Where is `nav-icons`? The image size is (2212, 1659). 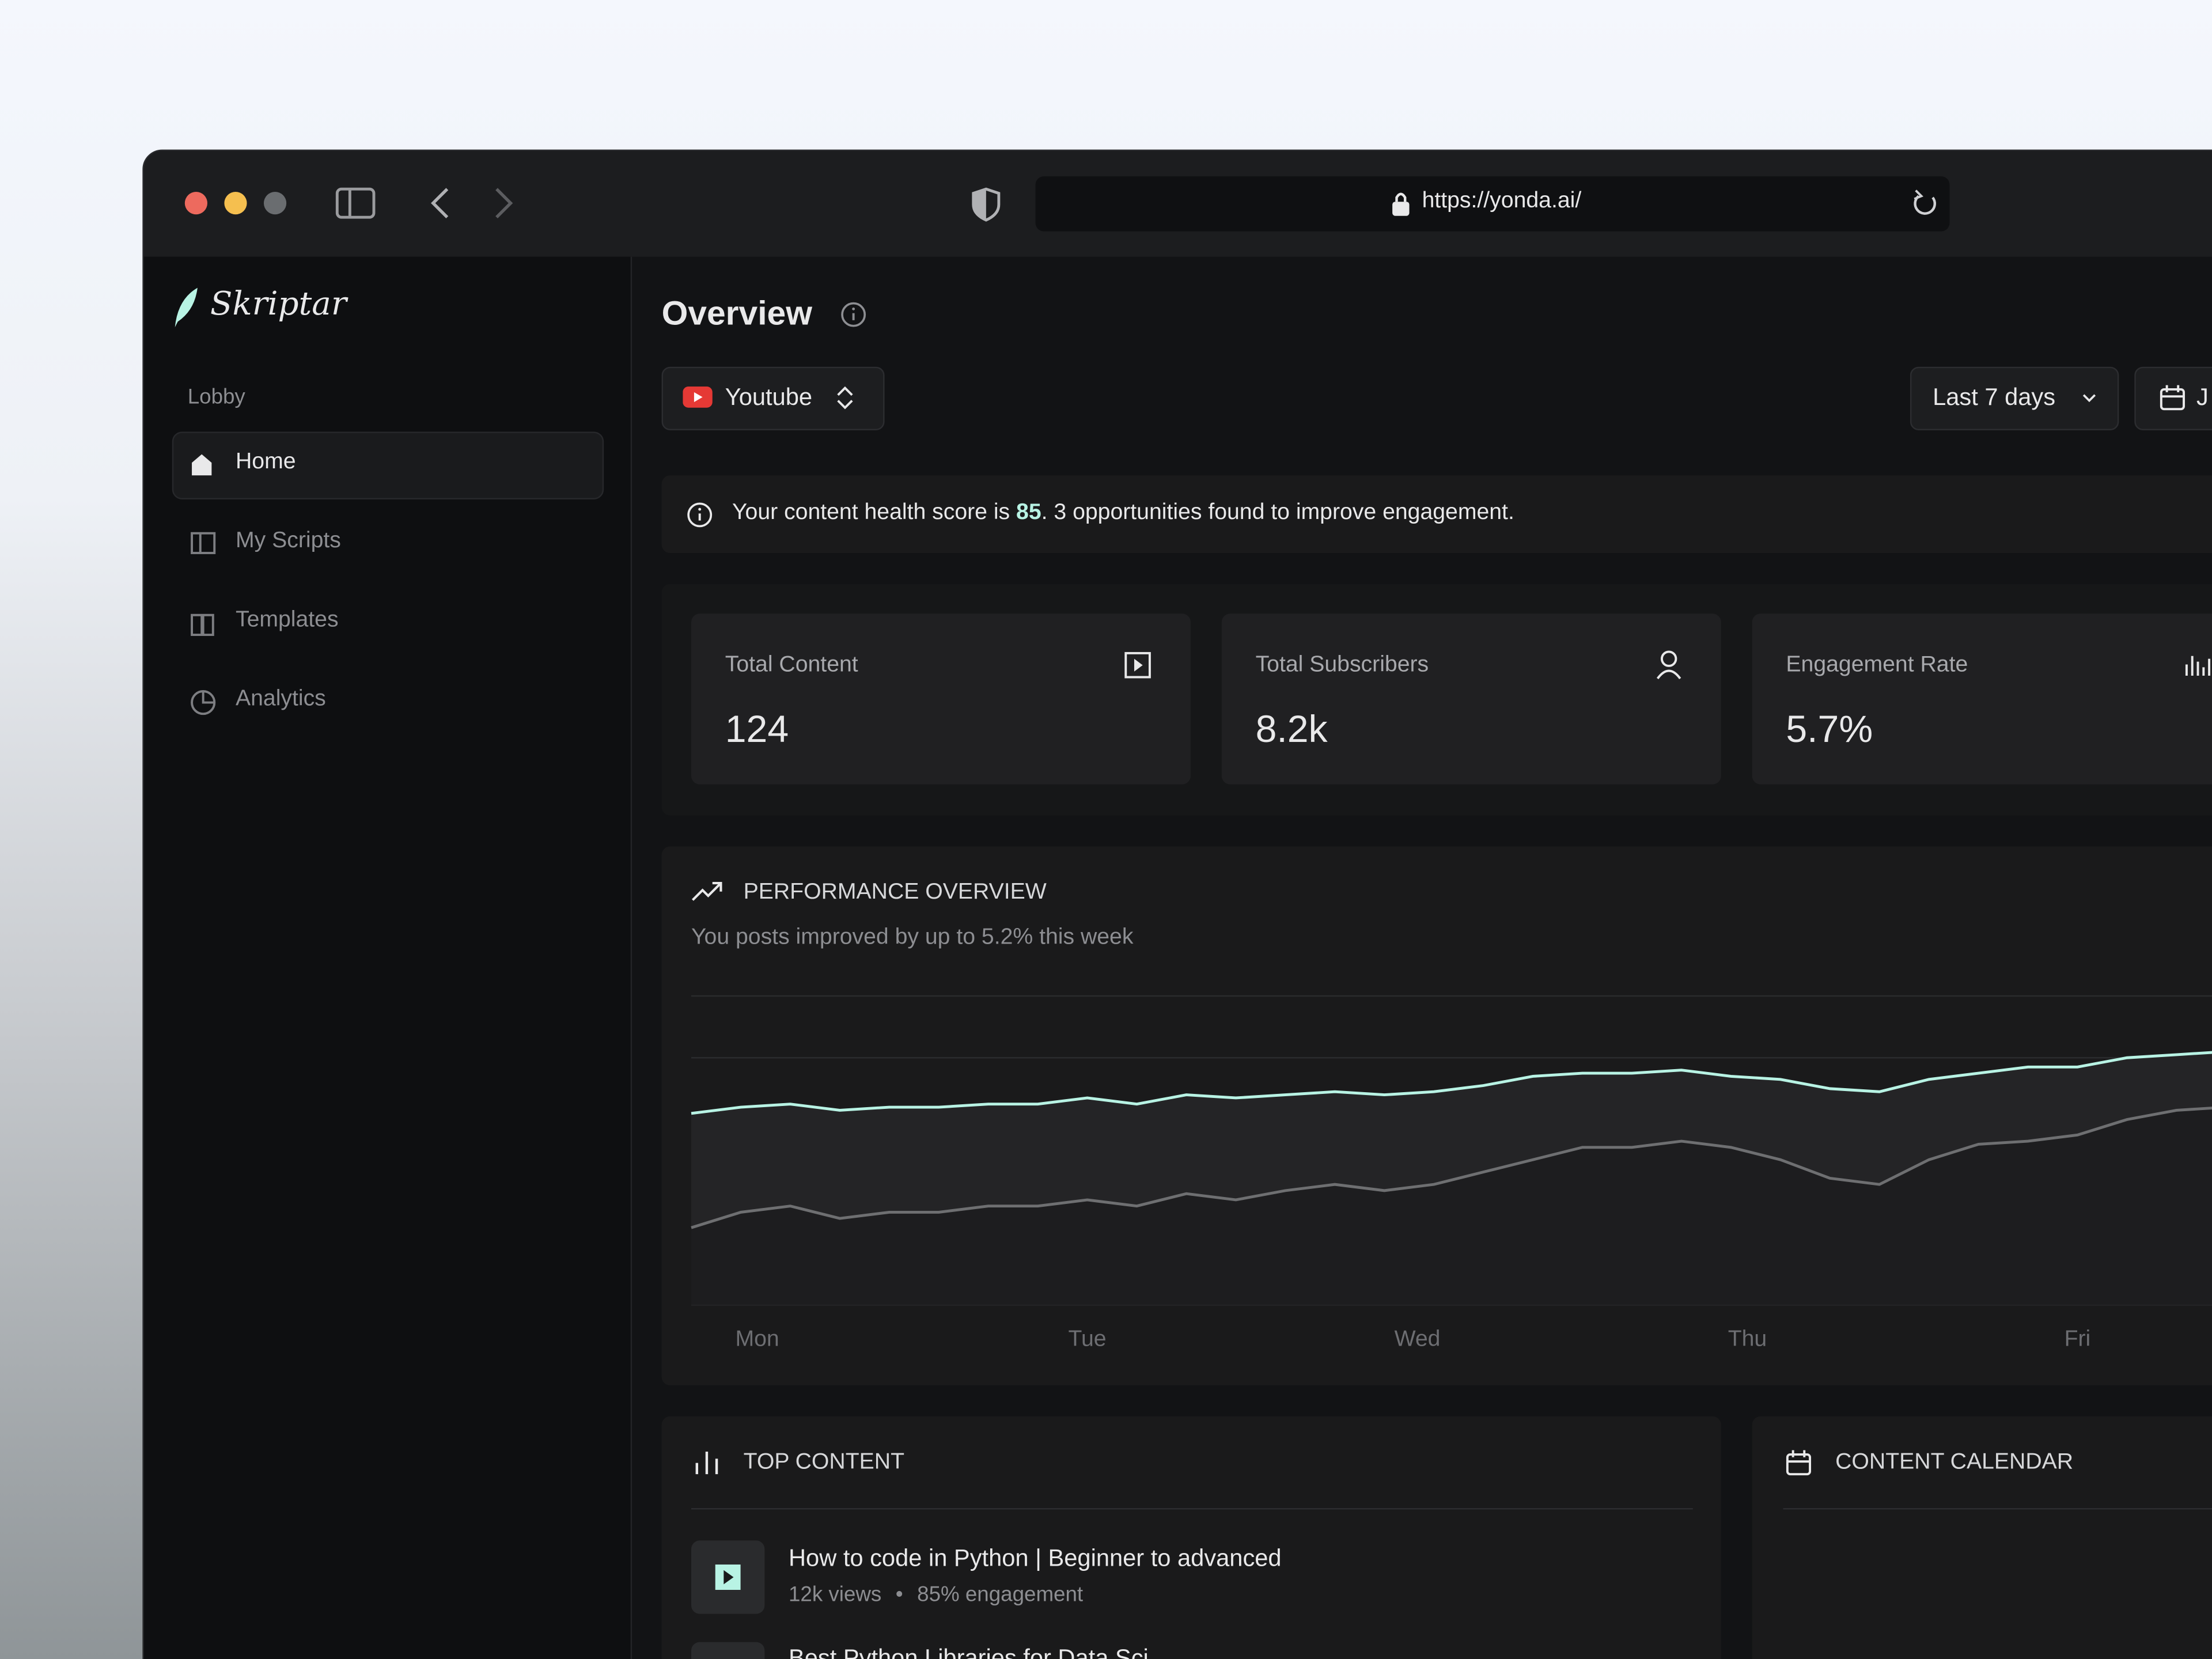 nav-icons is located at coordinates (202, 465).